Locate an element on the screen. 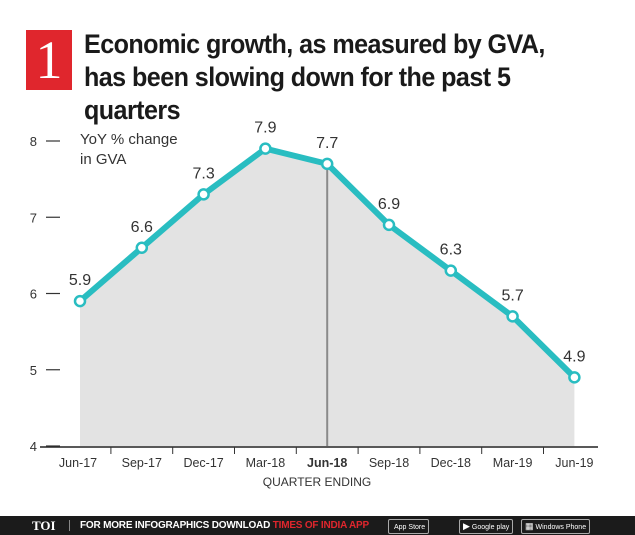 The width and height of the screenshot is (635, 535). windows-phone-label: Windows Phone is located at coordinates (561, 527).